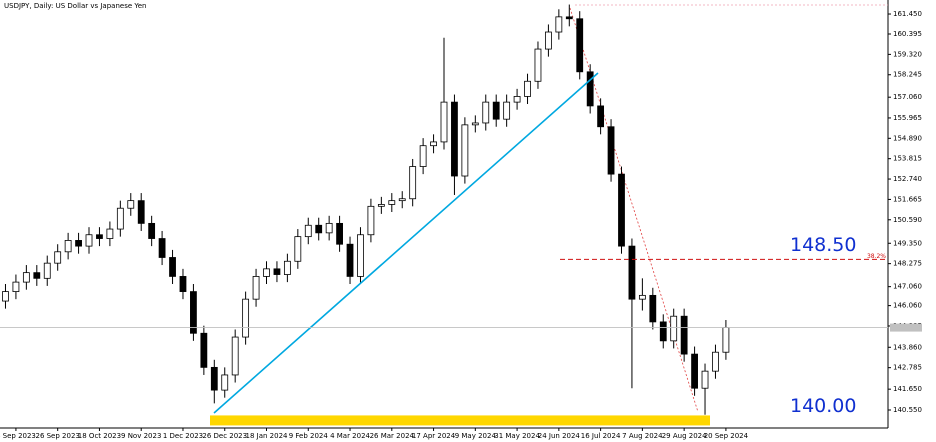 Image resolution: width=936 pixels, height=442 pixels. Describe the element at coordinates (907, 159) in the screenshot. I see `y-tick-label: 153.815` at that location.